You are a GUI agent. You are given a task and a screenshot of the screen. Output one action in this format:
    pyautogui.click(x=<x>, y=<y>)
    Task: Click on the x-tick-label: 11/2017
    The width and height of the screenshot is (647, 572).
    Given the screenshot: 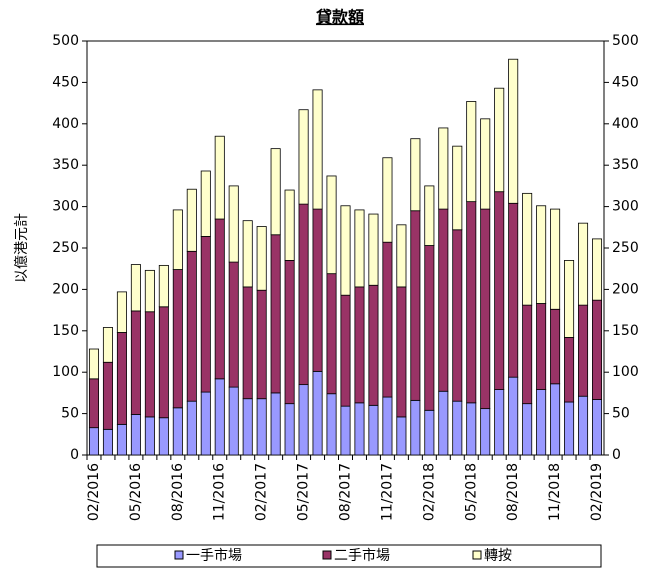 What is the action you would take?
    pyautogui.click(x=387, y=492)
    